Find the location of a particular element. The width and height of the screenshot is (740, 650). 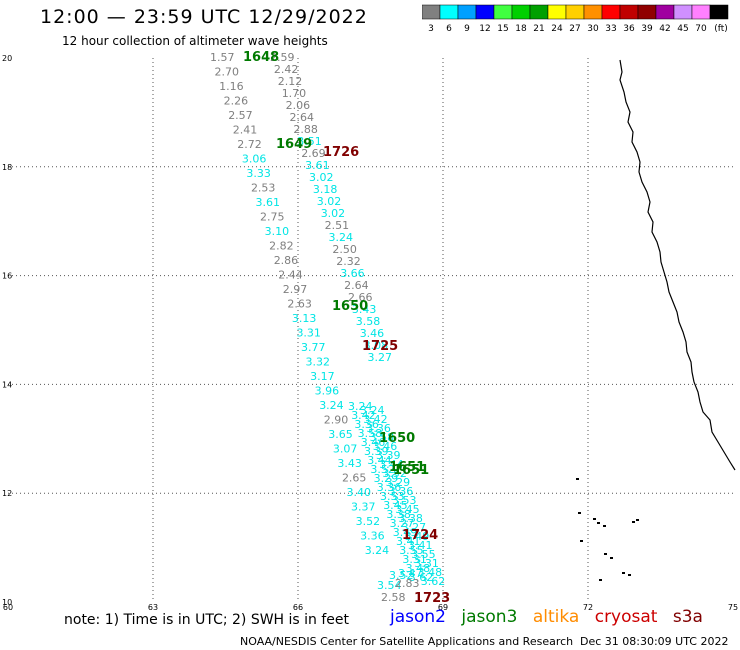

swh-label: 2.75 is located at coordinates (272, 217).